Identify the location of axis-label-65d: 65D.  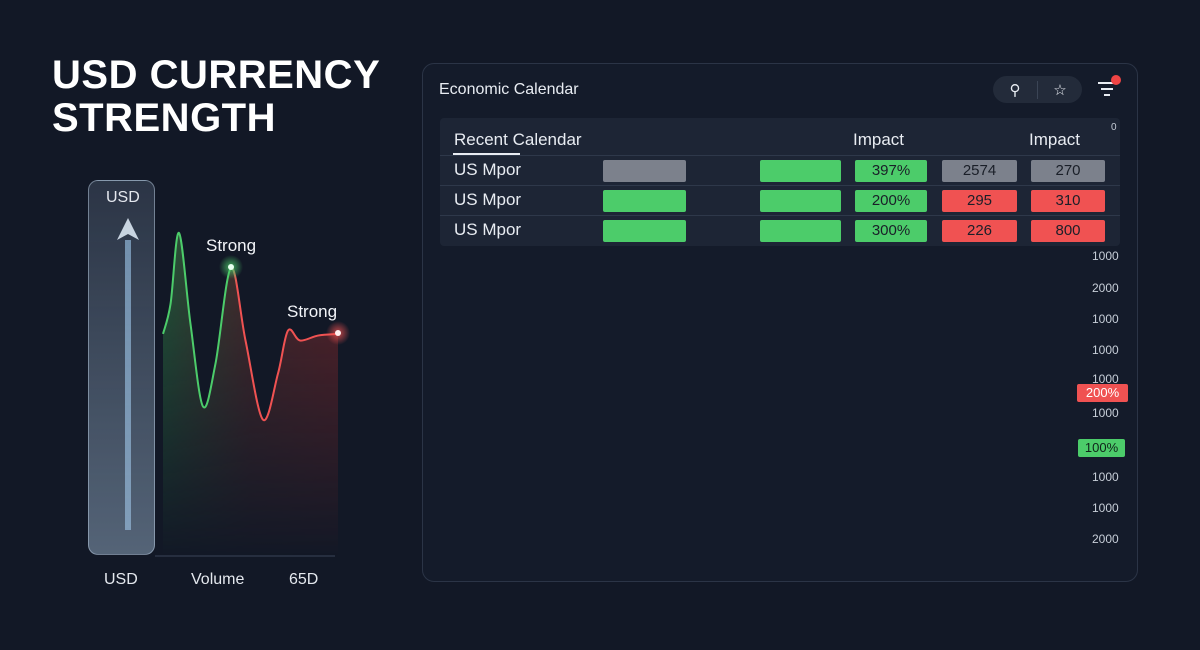
(304, 579).